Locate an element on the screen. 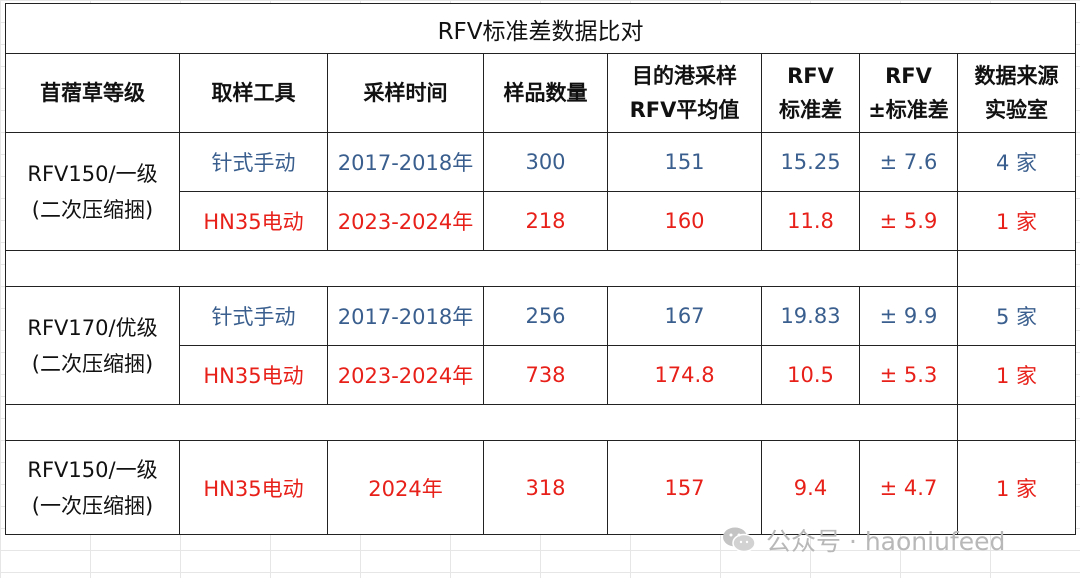 The height and width of the screenshot is (578, 1080). wechat-icon is located at coordinates (739, 540).